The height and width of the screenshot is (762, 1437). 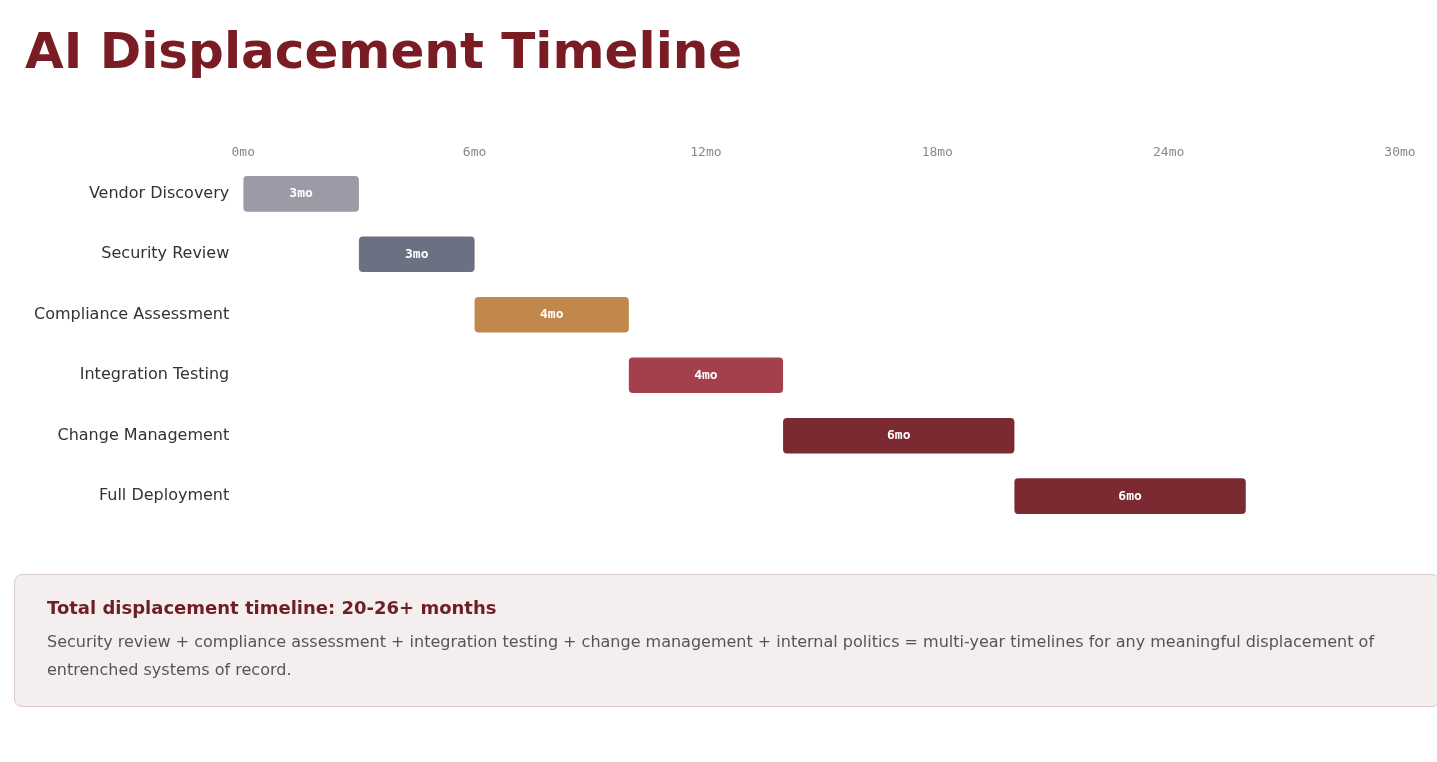 What do you see at coordinates (706, 152) in the screenshot?
I see `x-tick-label: 12mo` at bounding box center [706, 152].